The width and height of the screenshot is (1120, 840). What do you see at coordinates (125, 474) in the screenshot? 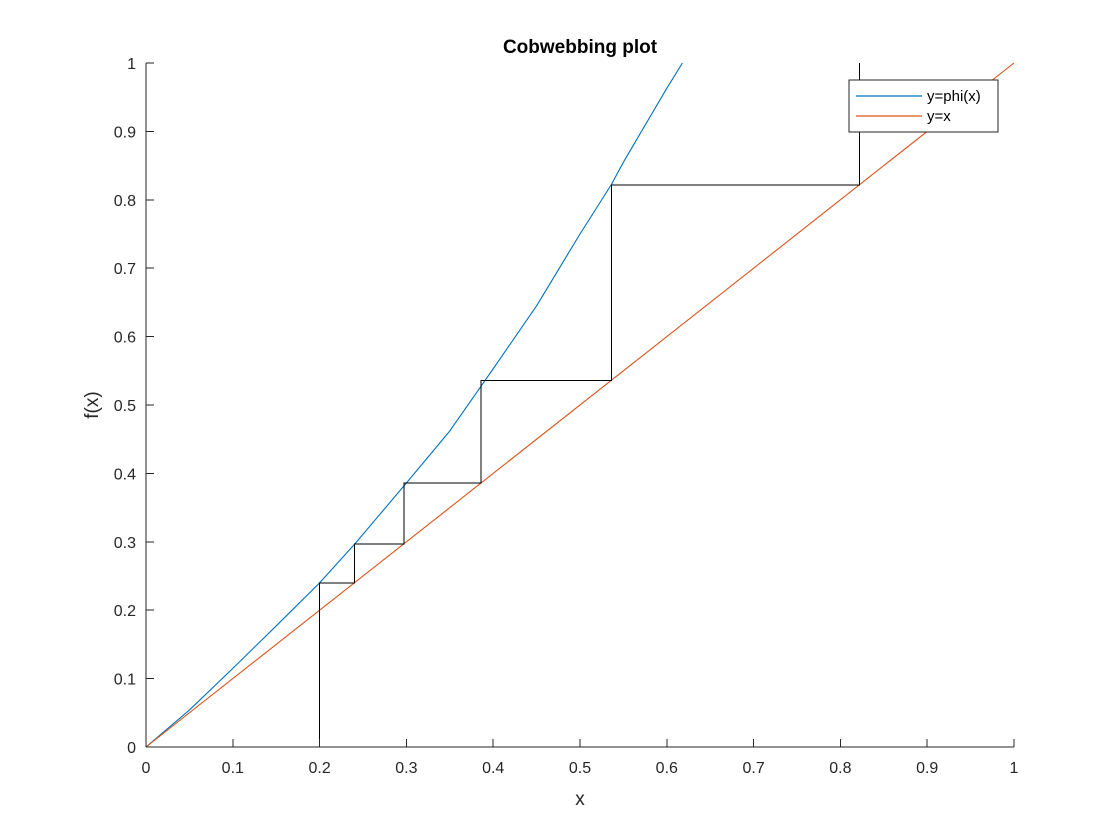
I see `y-tick-label: 0.4` at bounding box center [125, 474].